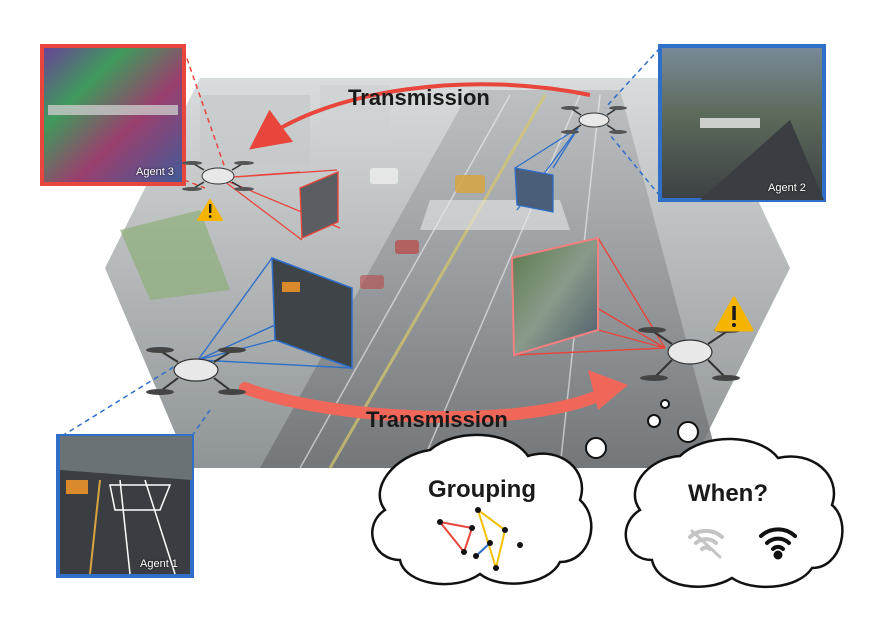 Image resolution: width=880 pixels, height=624 pixels. I want to click on transmission-label-top: Transmission, so click(419, 97).